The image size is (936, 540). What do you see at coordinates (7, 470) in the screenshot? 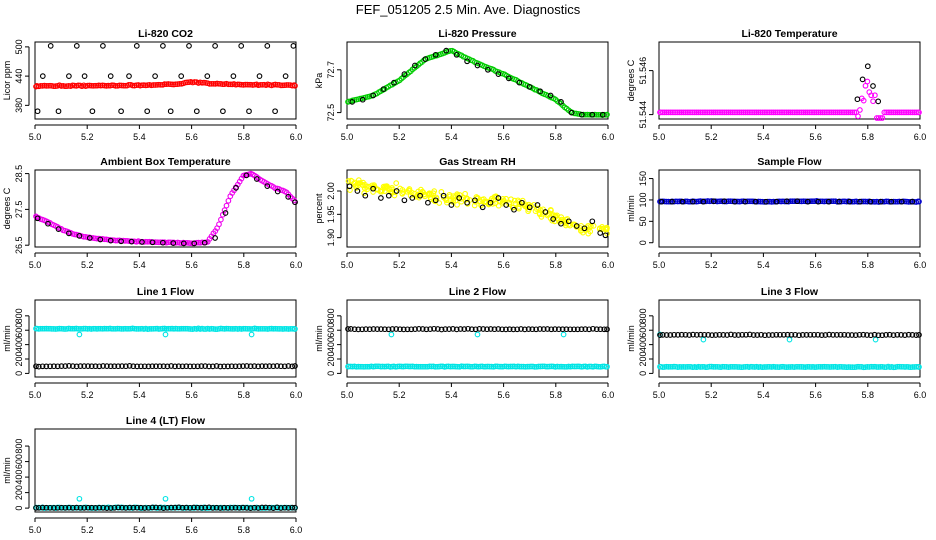
I see `y-axis-label: ml/min` at bounding box center [7, 470].